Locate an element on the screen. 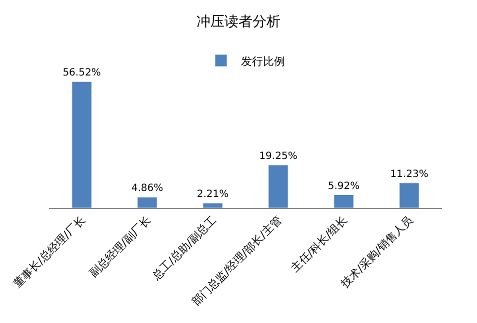 The width and height of the screenshot is (477, 323). x-tick-label: 主任/科长/组长 is located at coordinates (319, 244).